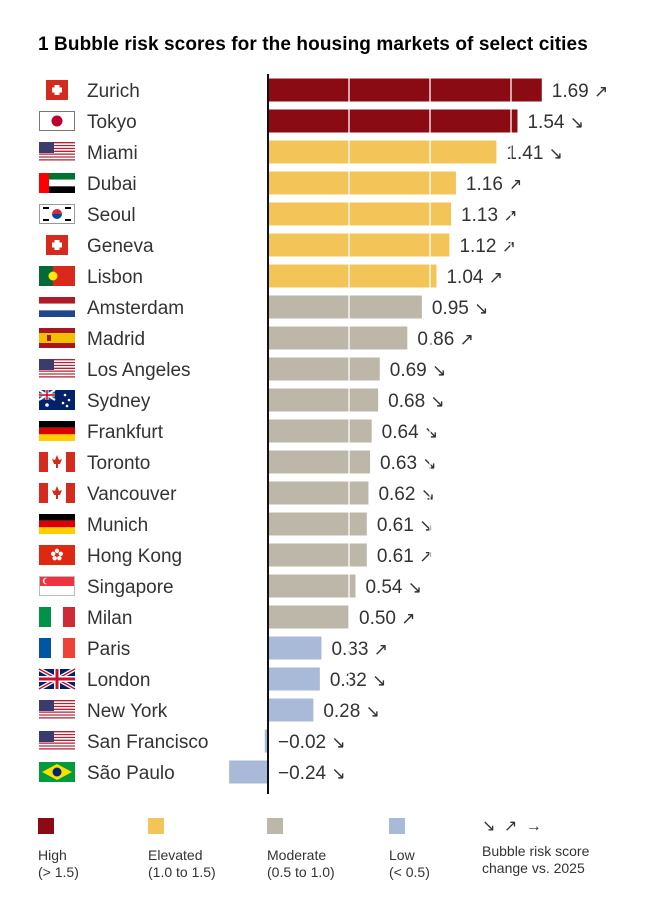  I want to click on bar-row-seoul: Seoul 1.13 ↗, so click(278, 214).